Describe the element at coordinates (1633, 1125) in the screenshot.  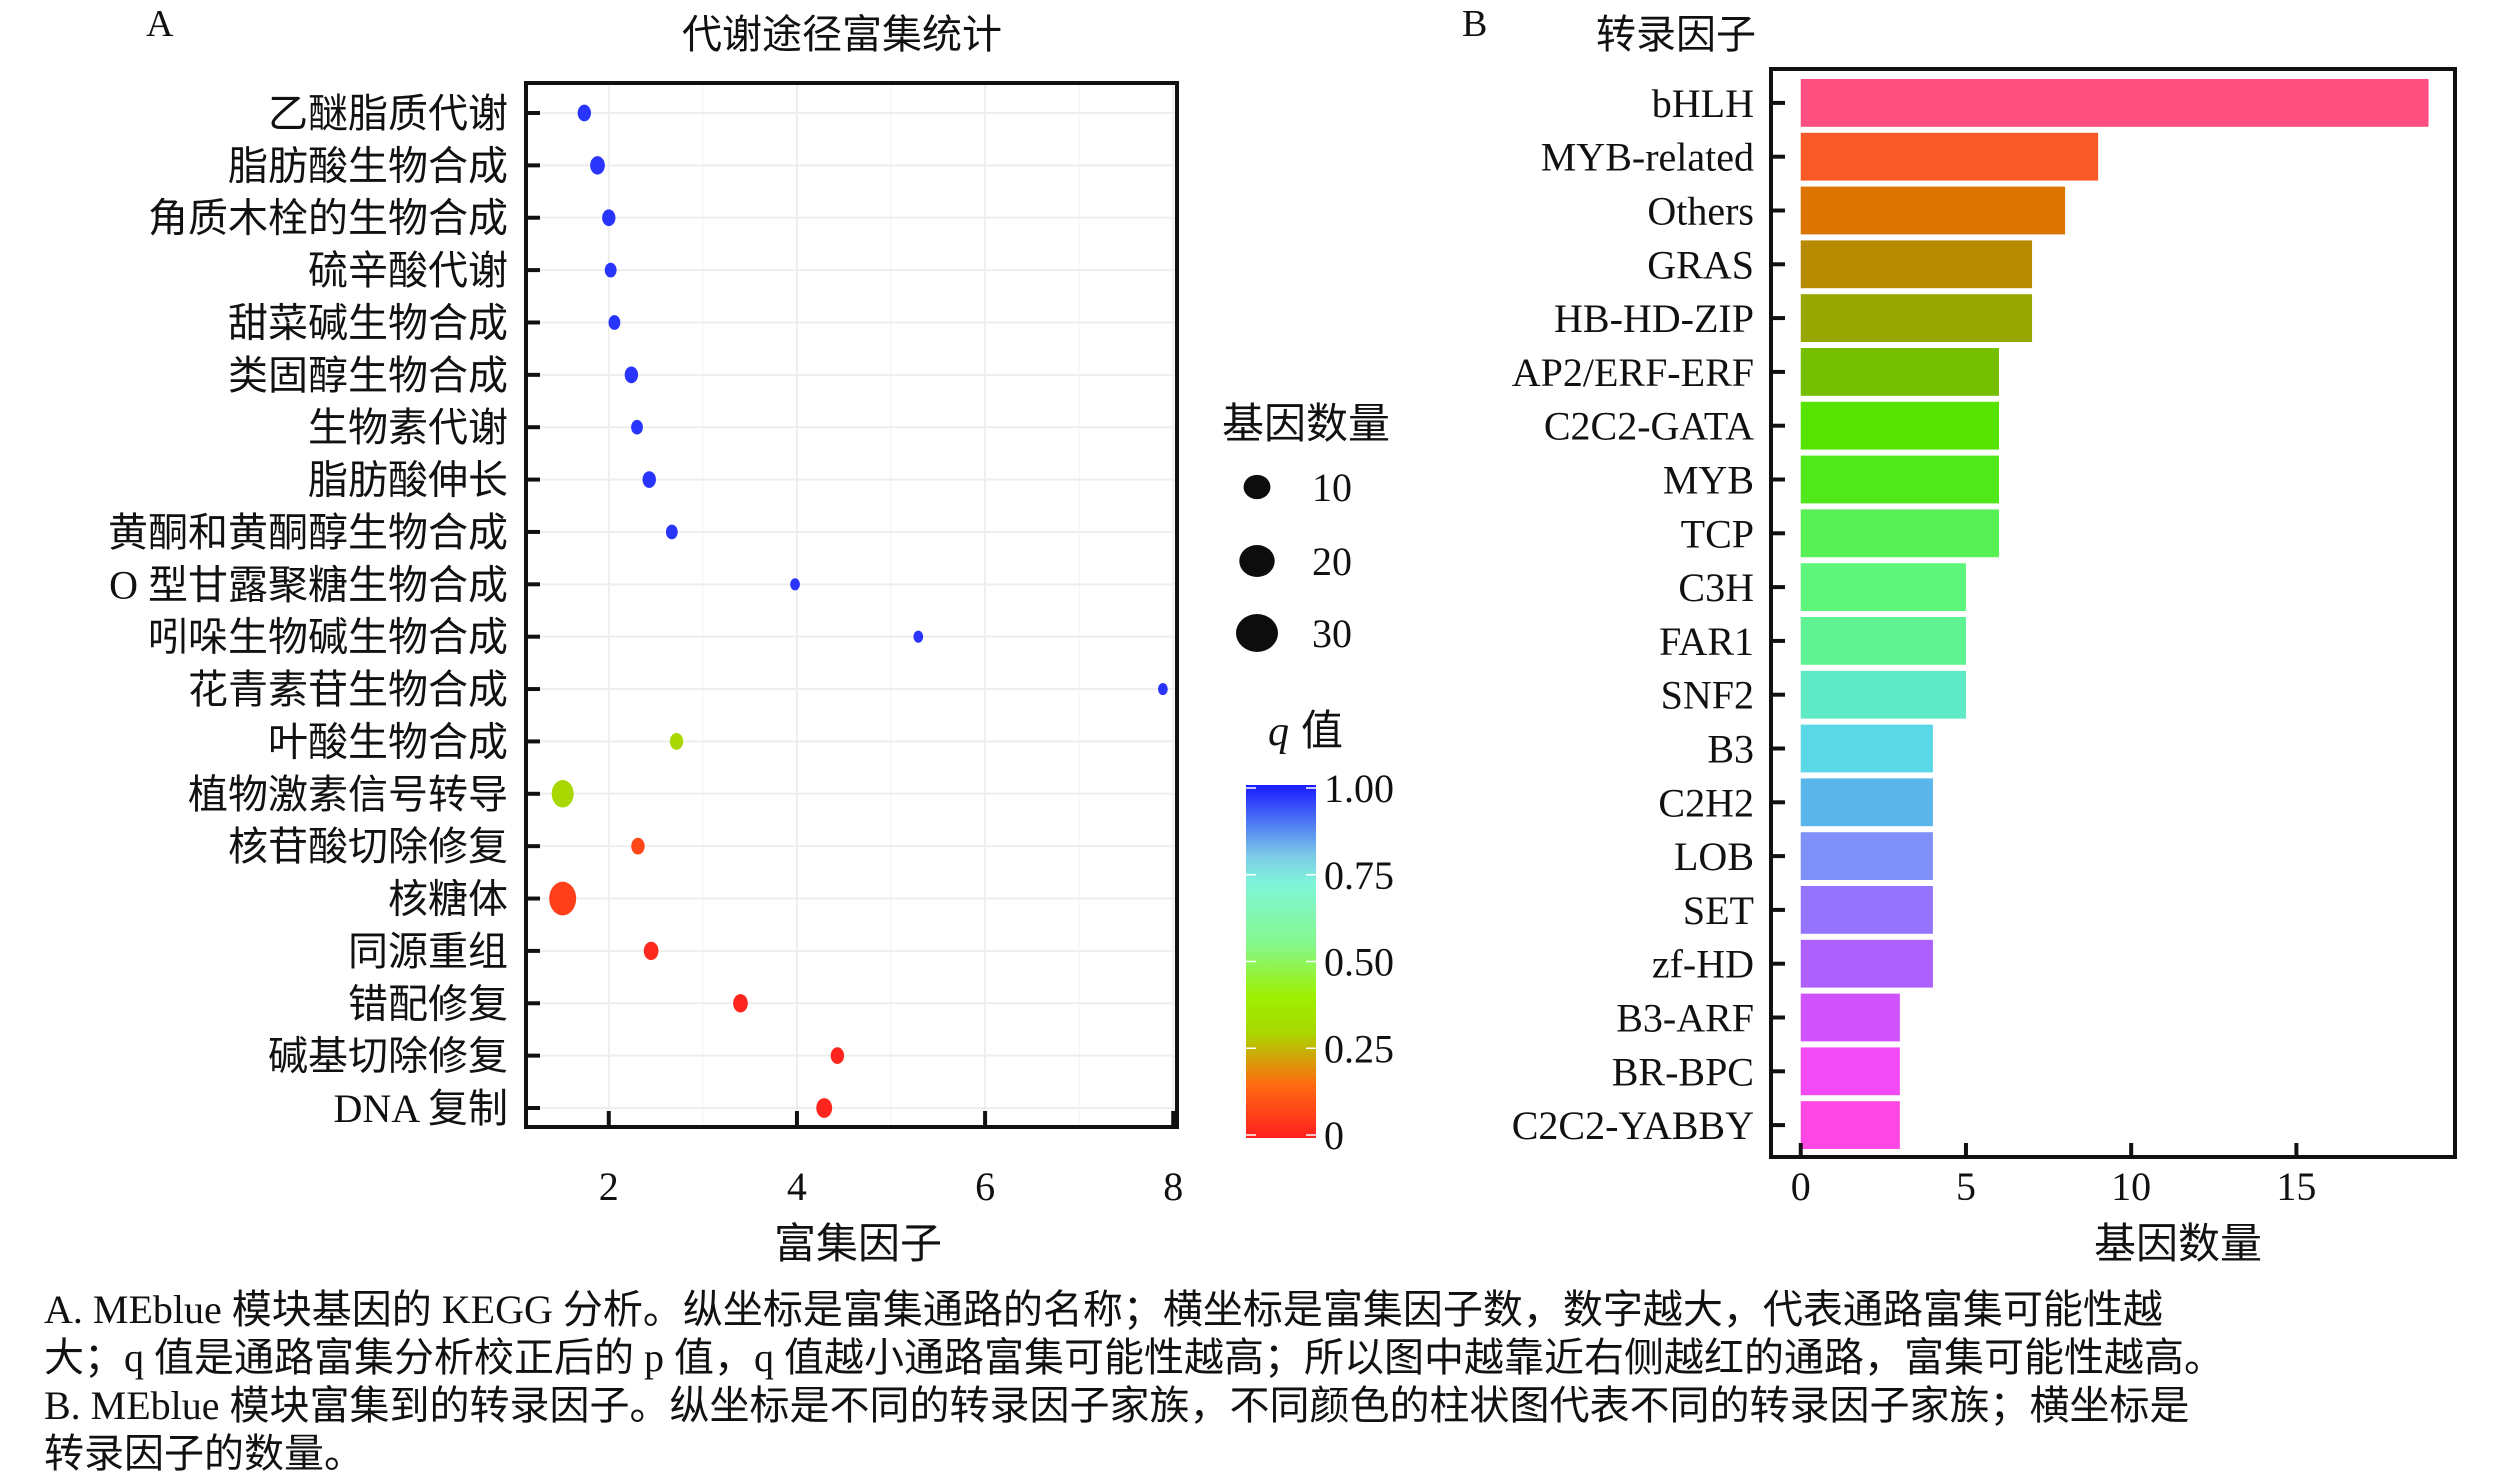
I see `y-tick-label: C2C2-YABBY` at that location.